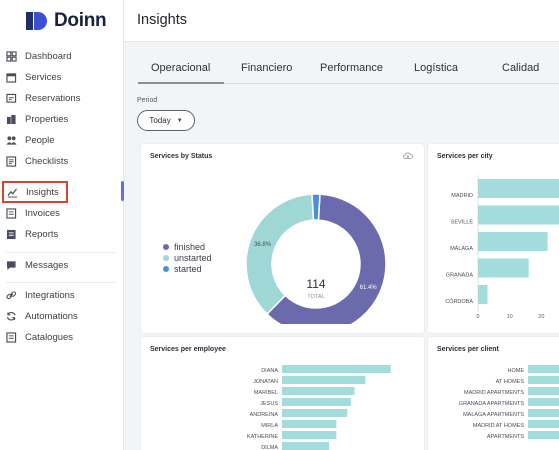  I want to click on dashboard-icon, so click(11, 56).